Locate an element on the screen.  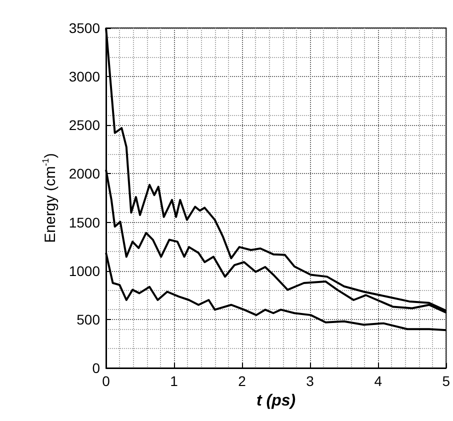
x-tick-label: 0 is located at coordinates (106, 381).